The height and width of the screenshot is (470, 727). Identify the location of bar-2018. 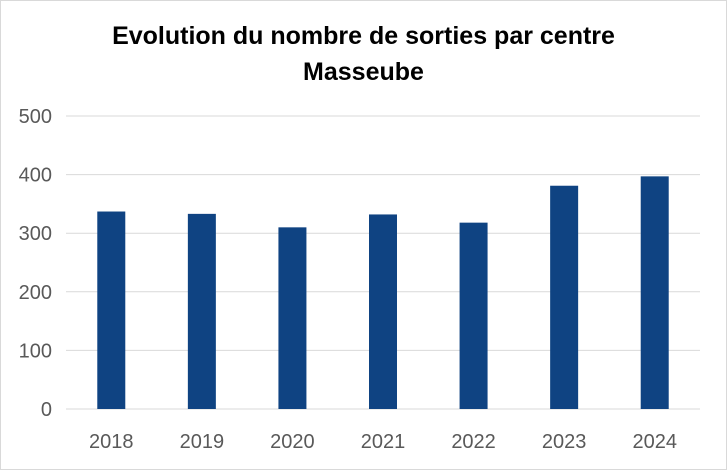
(111, 310).